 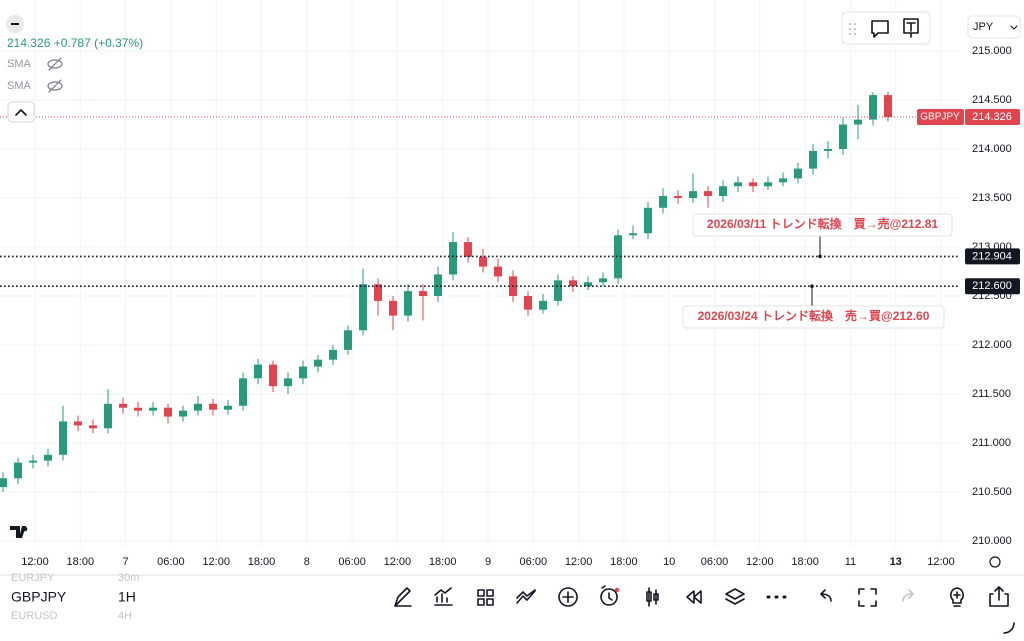 What do you see at coordinates (908, 595) in the screenshot?
I see `redo-icon` at bounding box center [908, 595].